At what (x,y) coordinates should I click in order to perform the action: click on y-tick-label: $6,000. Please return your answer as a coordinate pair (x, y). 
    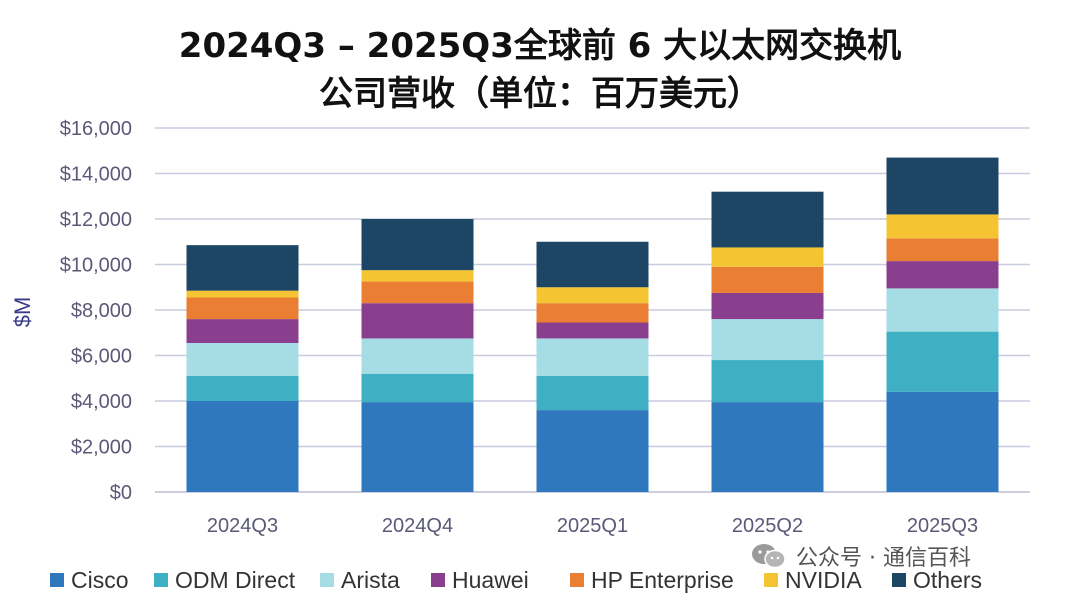
    Looking at the image, I should click on (101, 357).